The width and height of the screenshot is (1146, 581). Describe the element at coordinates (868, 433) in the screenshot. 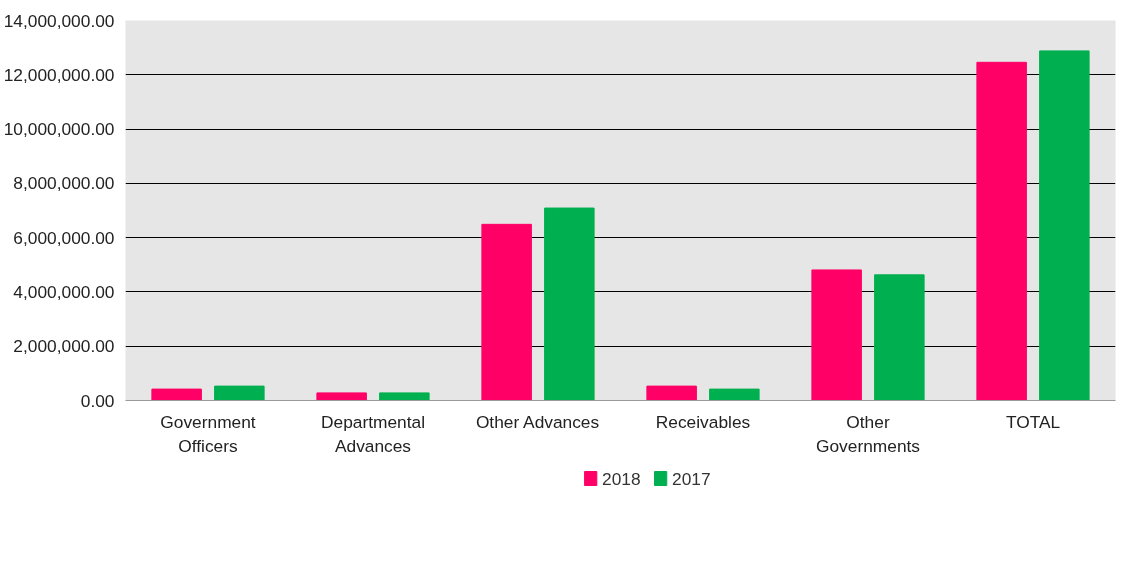

I see `x-tick-label: Other Governments` at that location.